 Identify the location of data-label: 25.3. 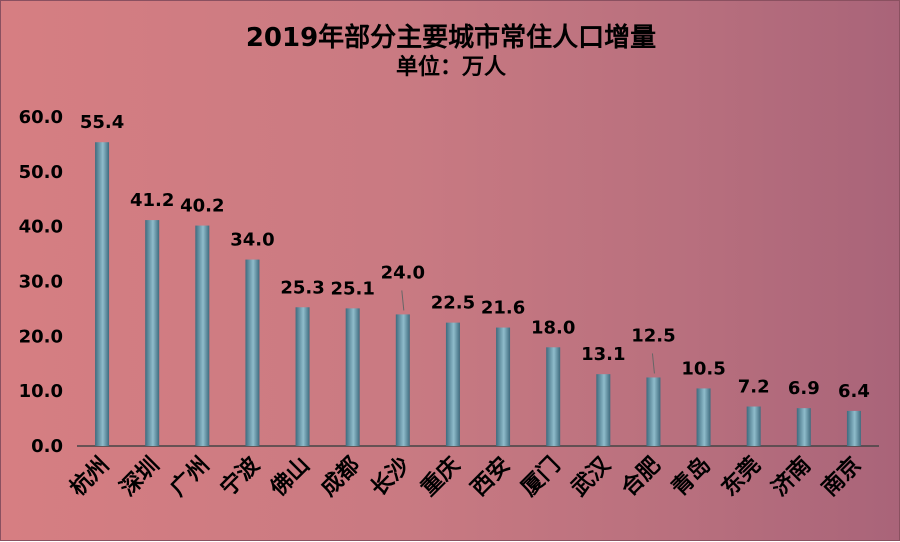
(302, 287).